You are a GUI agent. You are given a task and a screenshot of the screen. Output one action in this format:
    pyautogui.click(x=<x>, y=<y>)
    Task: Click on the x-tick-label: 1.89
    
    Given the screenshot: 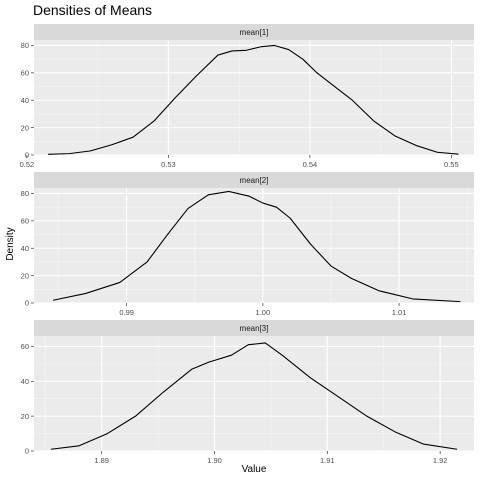 What is the action you would take?
    pyautogui.click(x=101, y=460)
    